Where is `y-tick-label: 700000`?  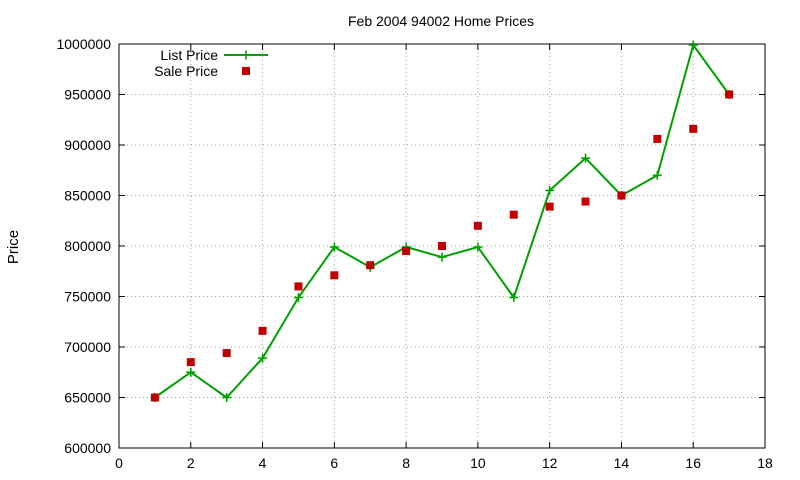
y-tick-label: 700000 is located at coordinates (87, 347).